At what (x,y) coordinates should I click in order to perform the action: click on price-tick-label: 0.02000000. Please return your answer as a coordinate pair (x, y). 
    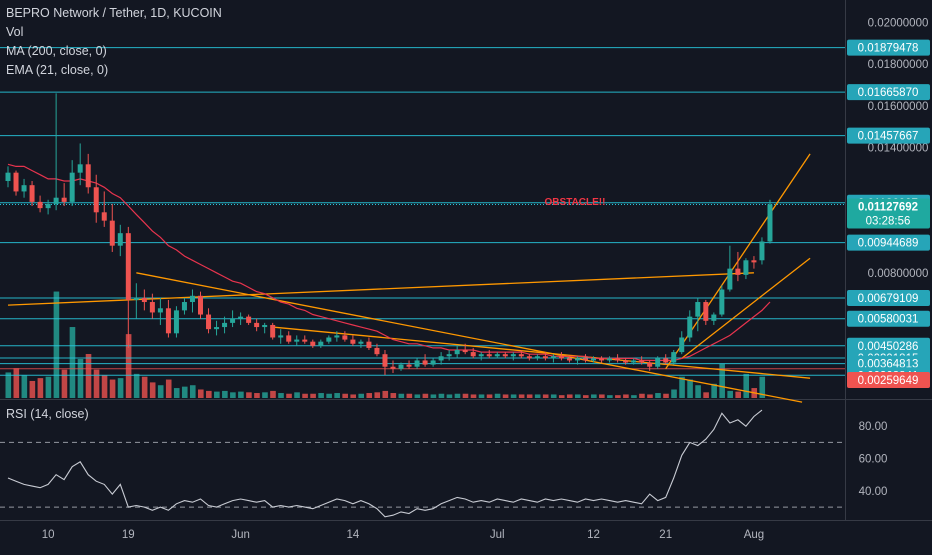
    Looking at the image, I should click on (898, 23).